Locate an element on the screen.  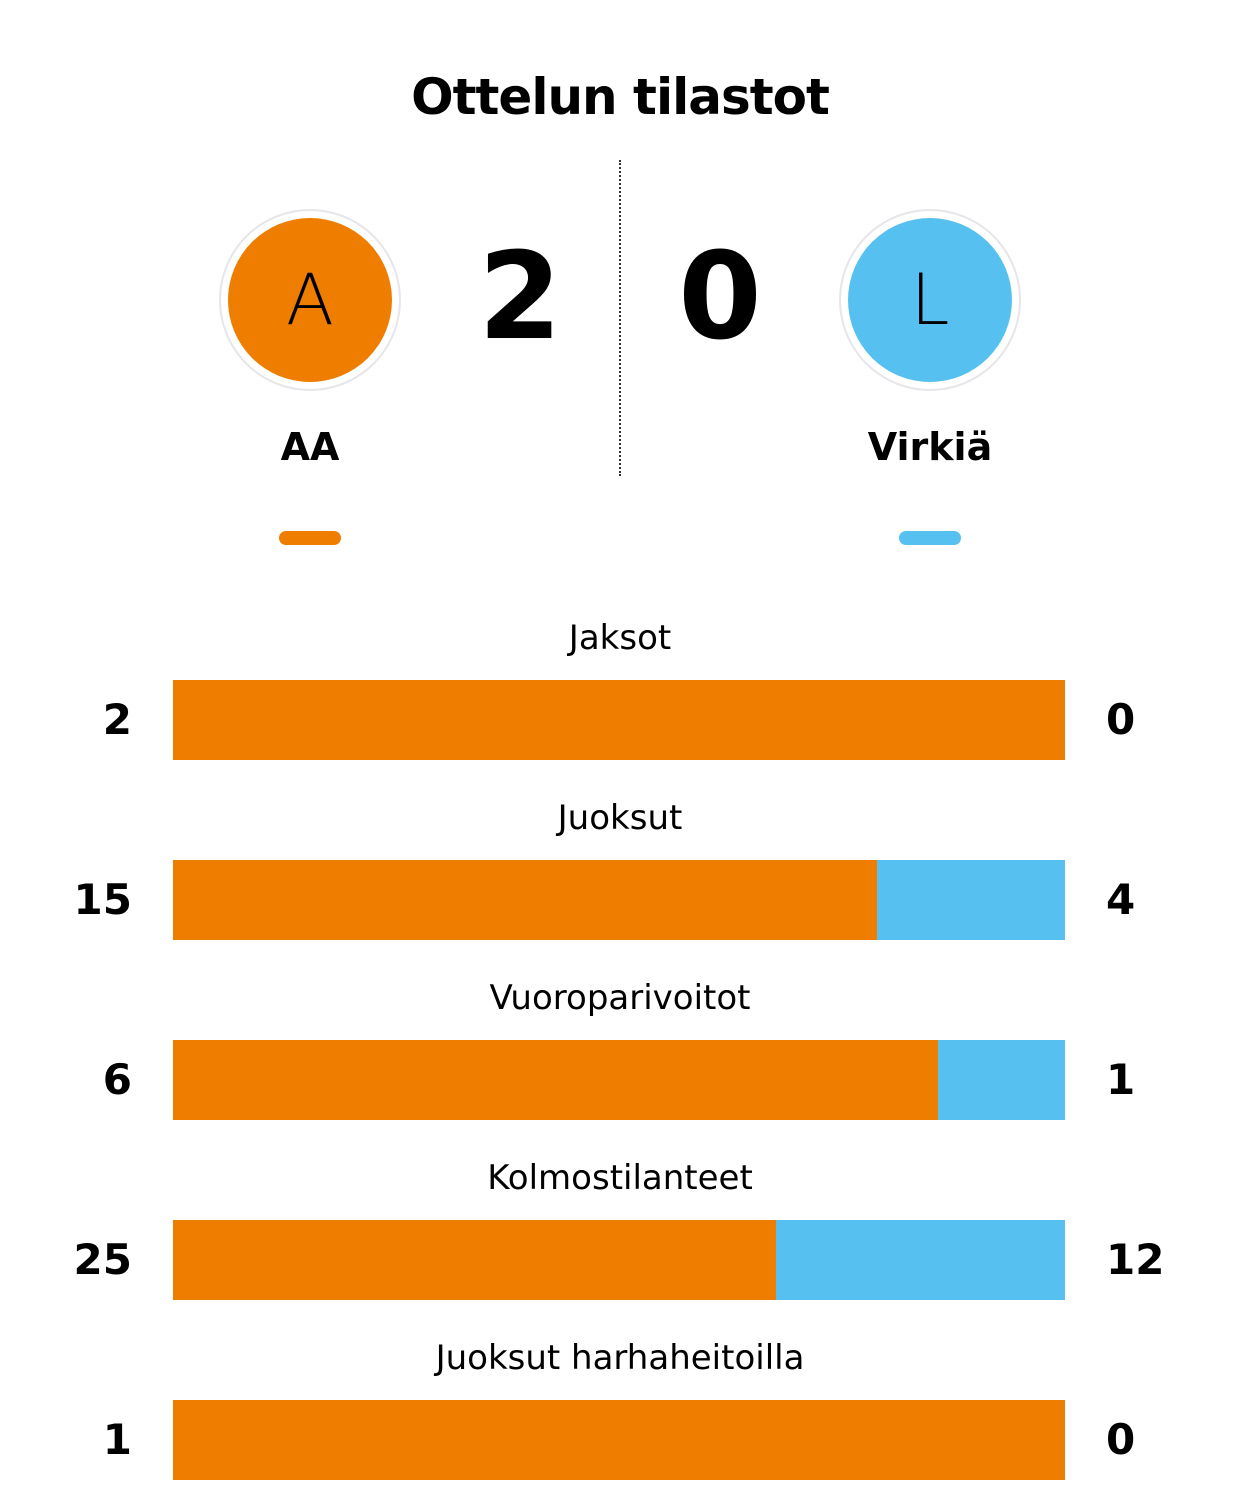
home-team-name: AA is located at coordinates (310, 447).